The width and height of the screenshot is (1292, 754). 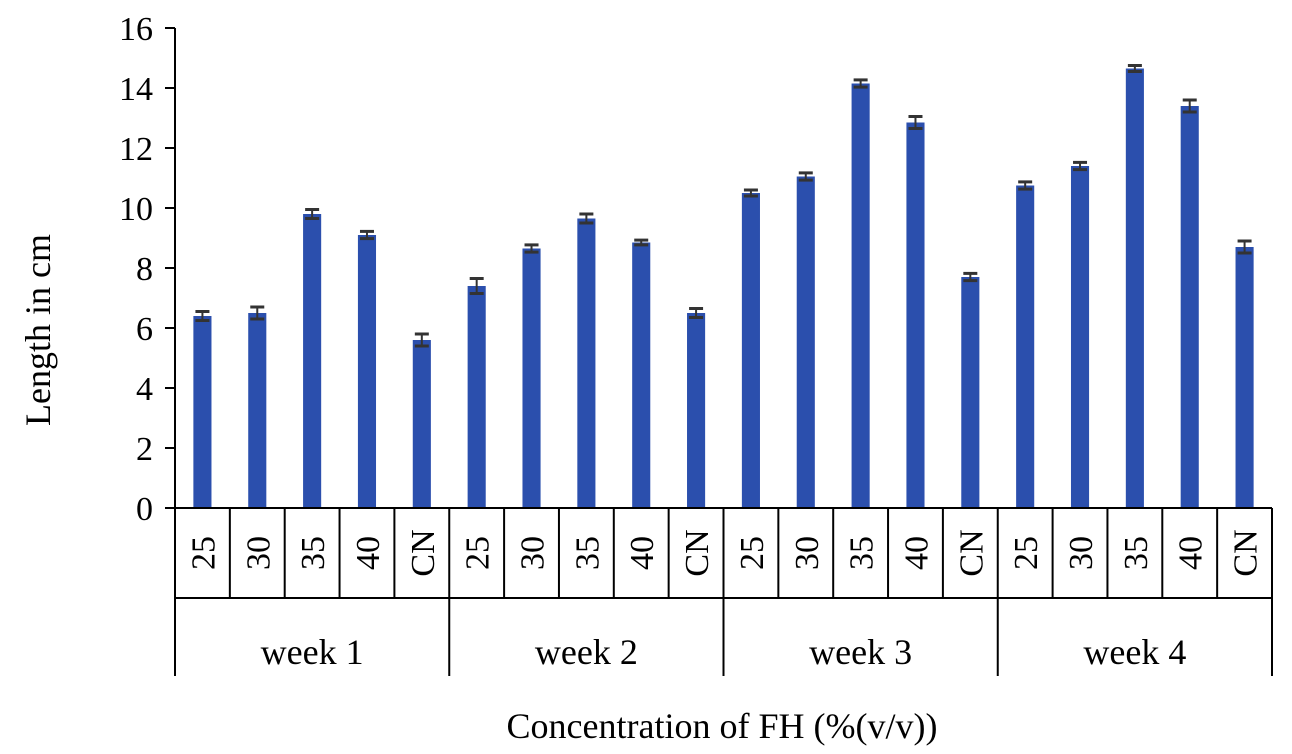 I want to click on x-group-label: week 1, so click(x=312, y=652).